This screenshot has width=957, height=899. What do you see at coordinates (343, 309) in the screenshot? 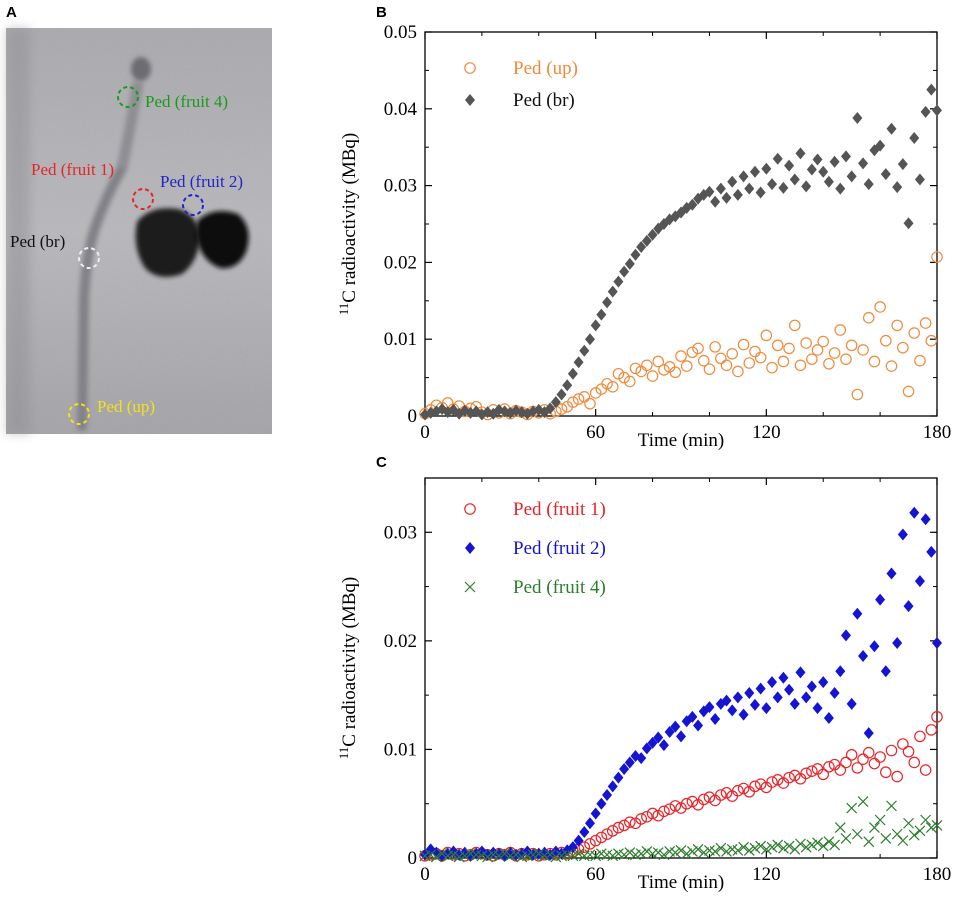
I see `y-axis-title-superscript: 11` at bounding box center [343, 309].